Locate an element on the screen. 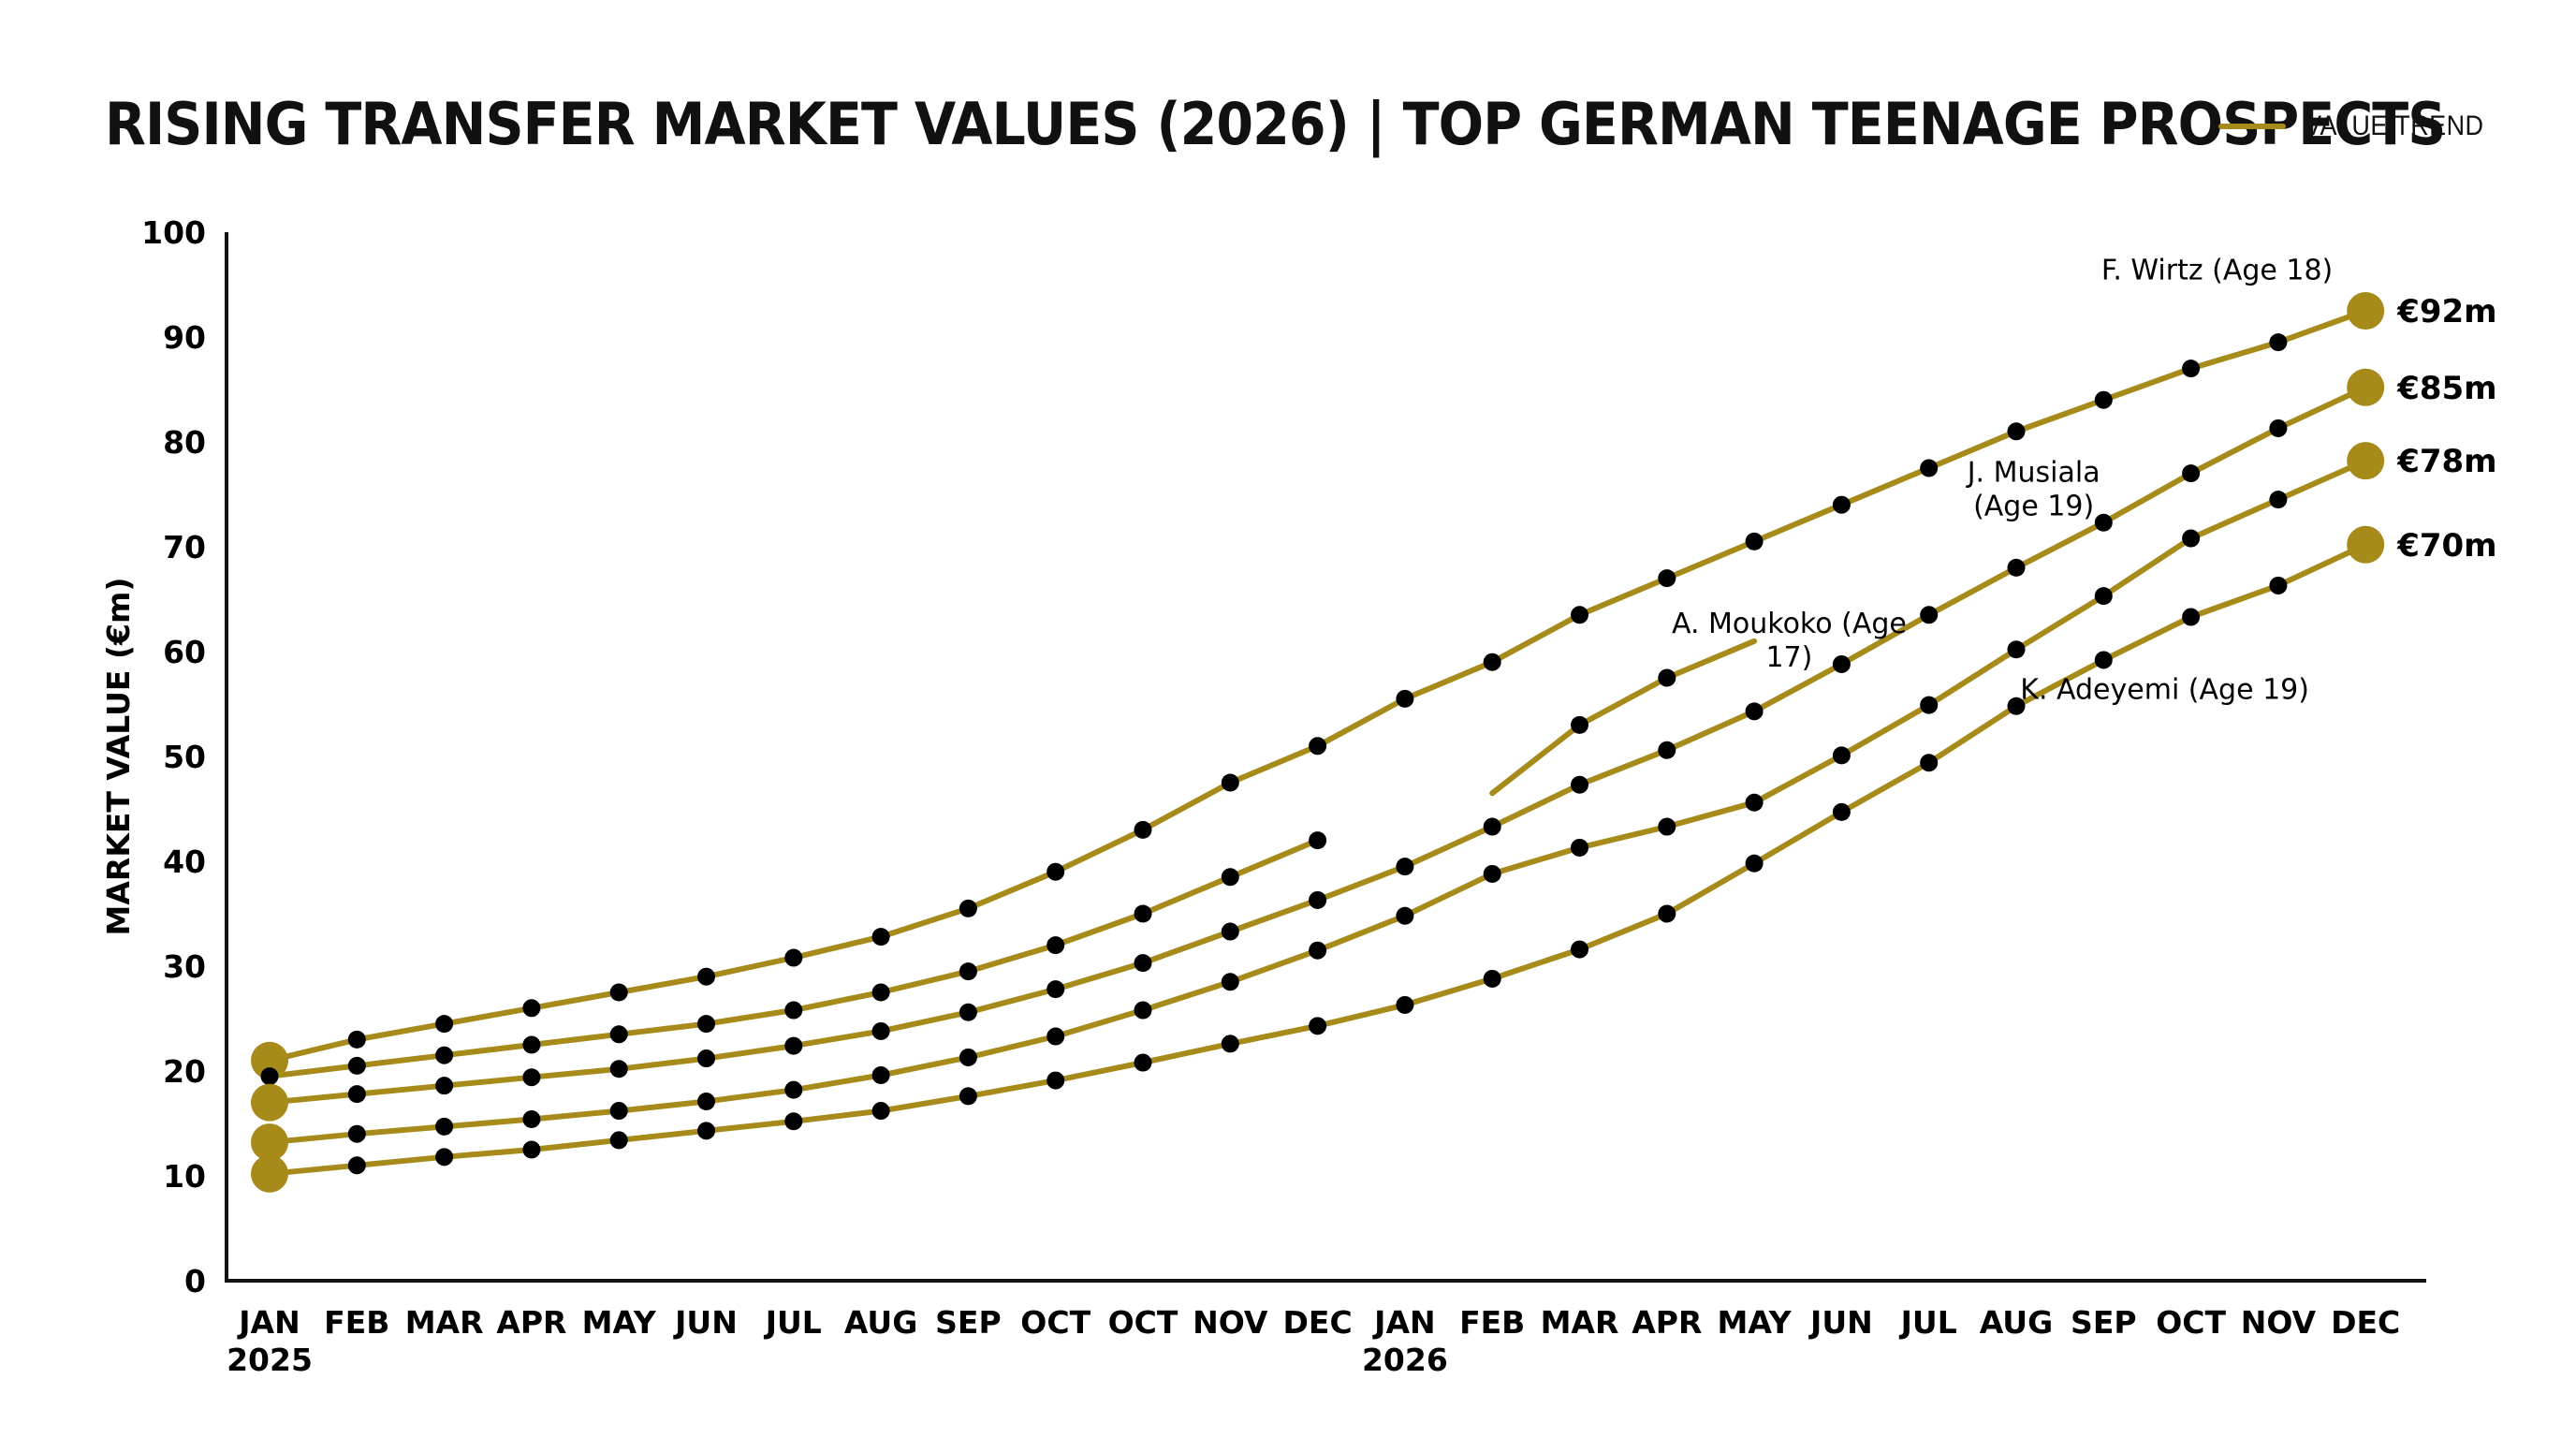  series-annotation: A. Moukoko (Age is located at coordinates (1789, 624).